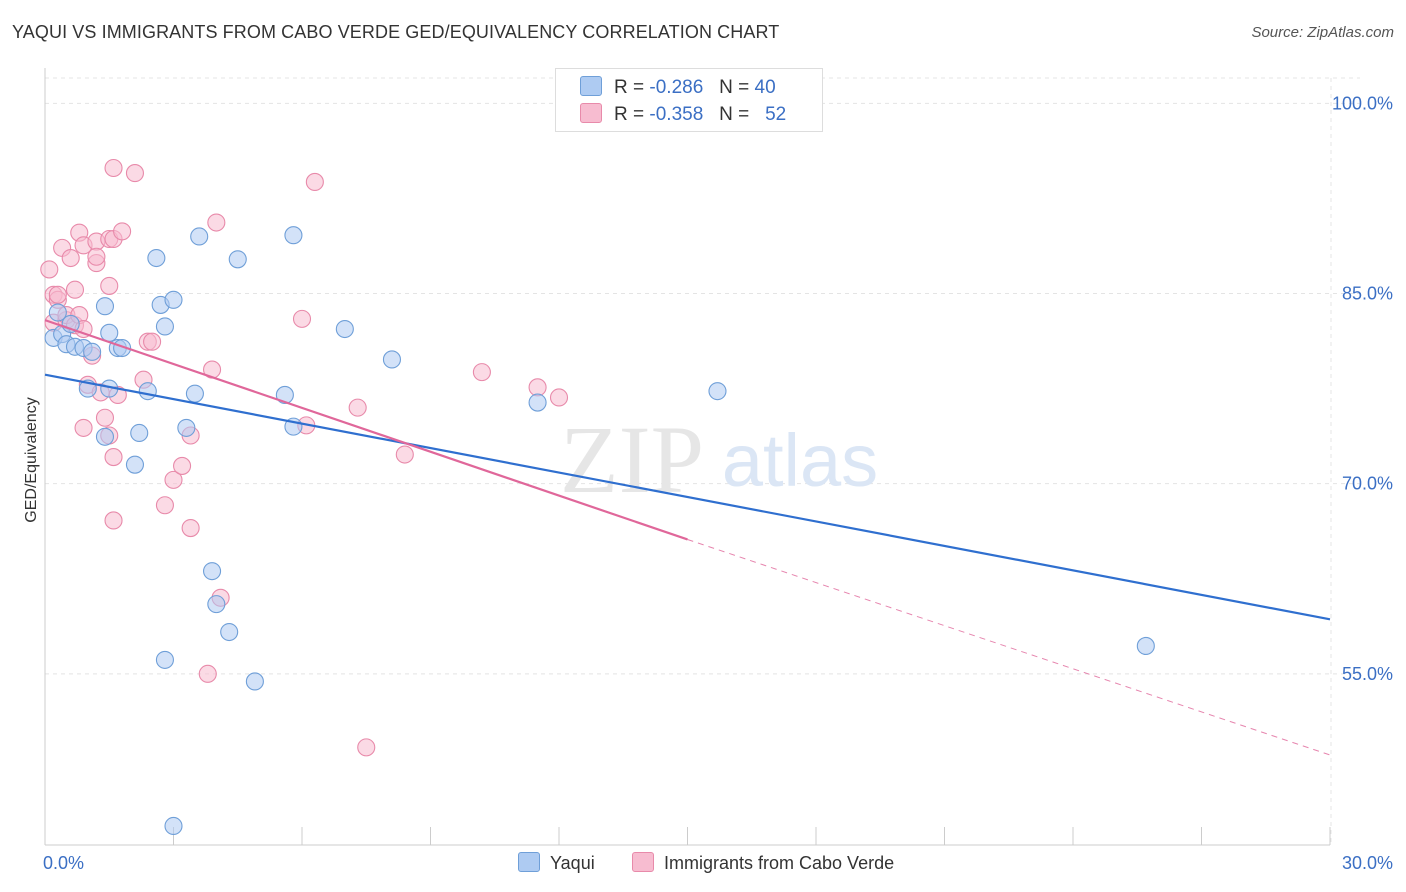  What do you see at coordinates (689, 100) in the screenshot?
I see `legend: R = -0.286 N = 40 R = -0.358 N = 52` at bounding box center [689, 100].